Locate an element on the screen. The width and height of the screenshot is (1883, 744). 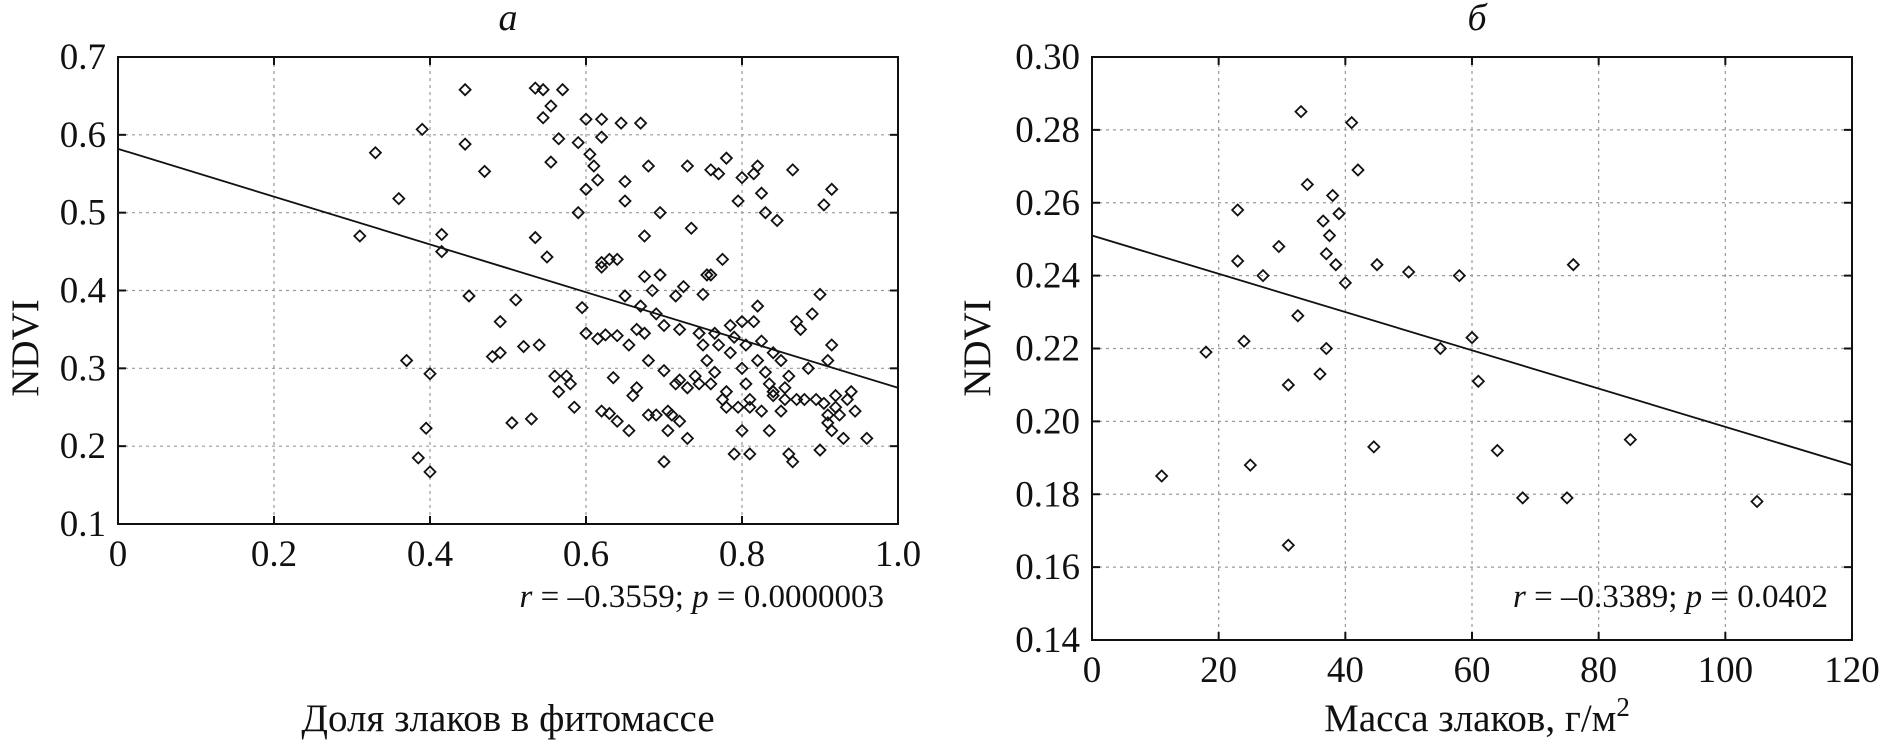
panel-b-ytick-label: 0.24 is located at coordinates (1047, 276).